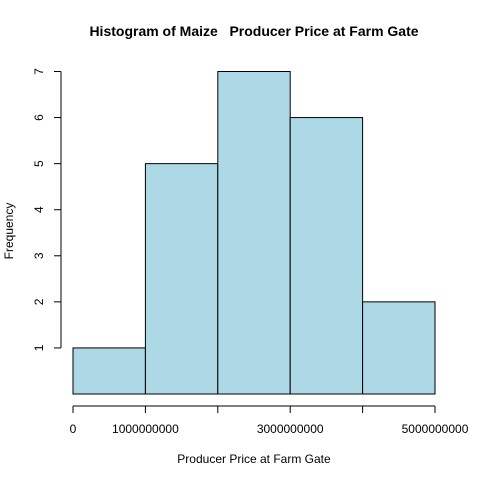  What do you see at coordinates (39, 301) in the screenshot?
I see `y-tick-label: 2` at bounding box center [39, 301].